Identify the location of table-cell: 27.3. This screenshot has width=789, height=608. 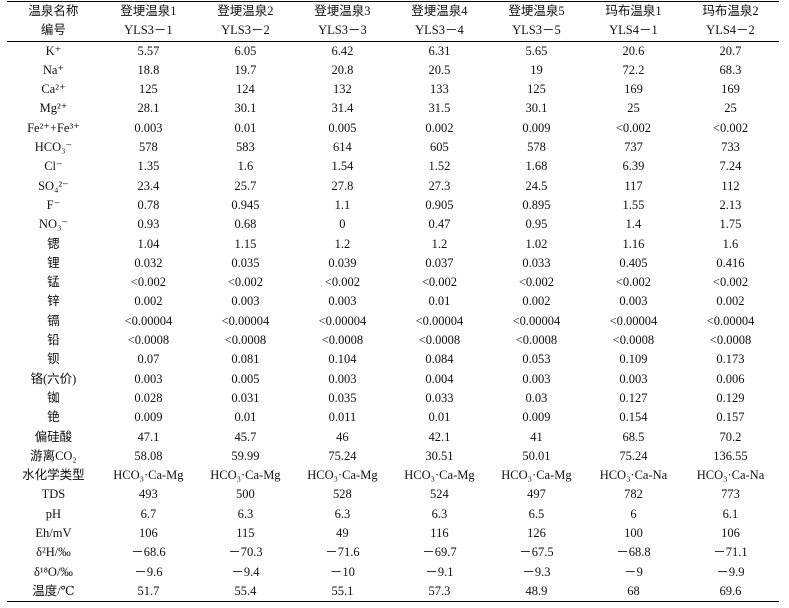
(439, 185).